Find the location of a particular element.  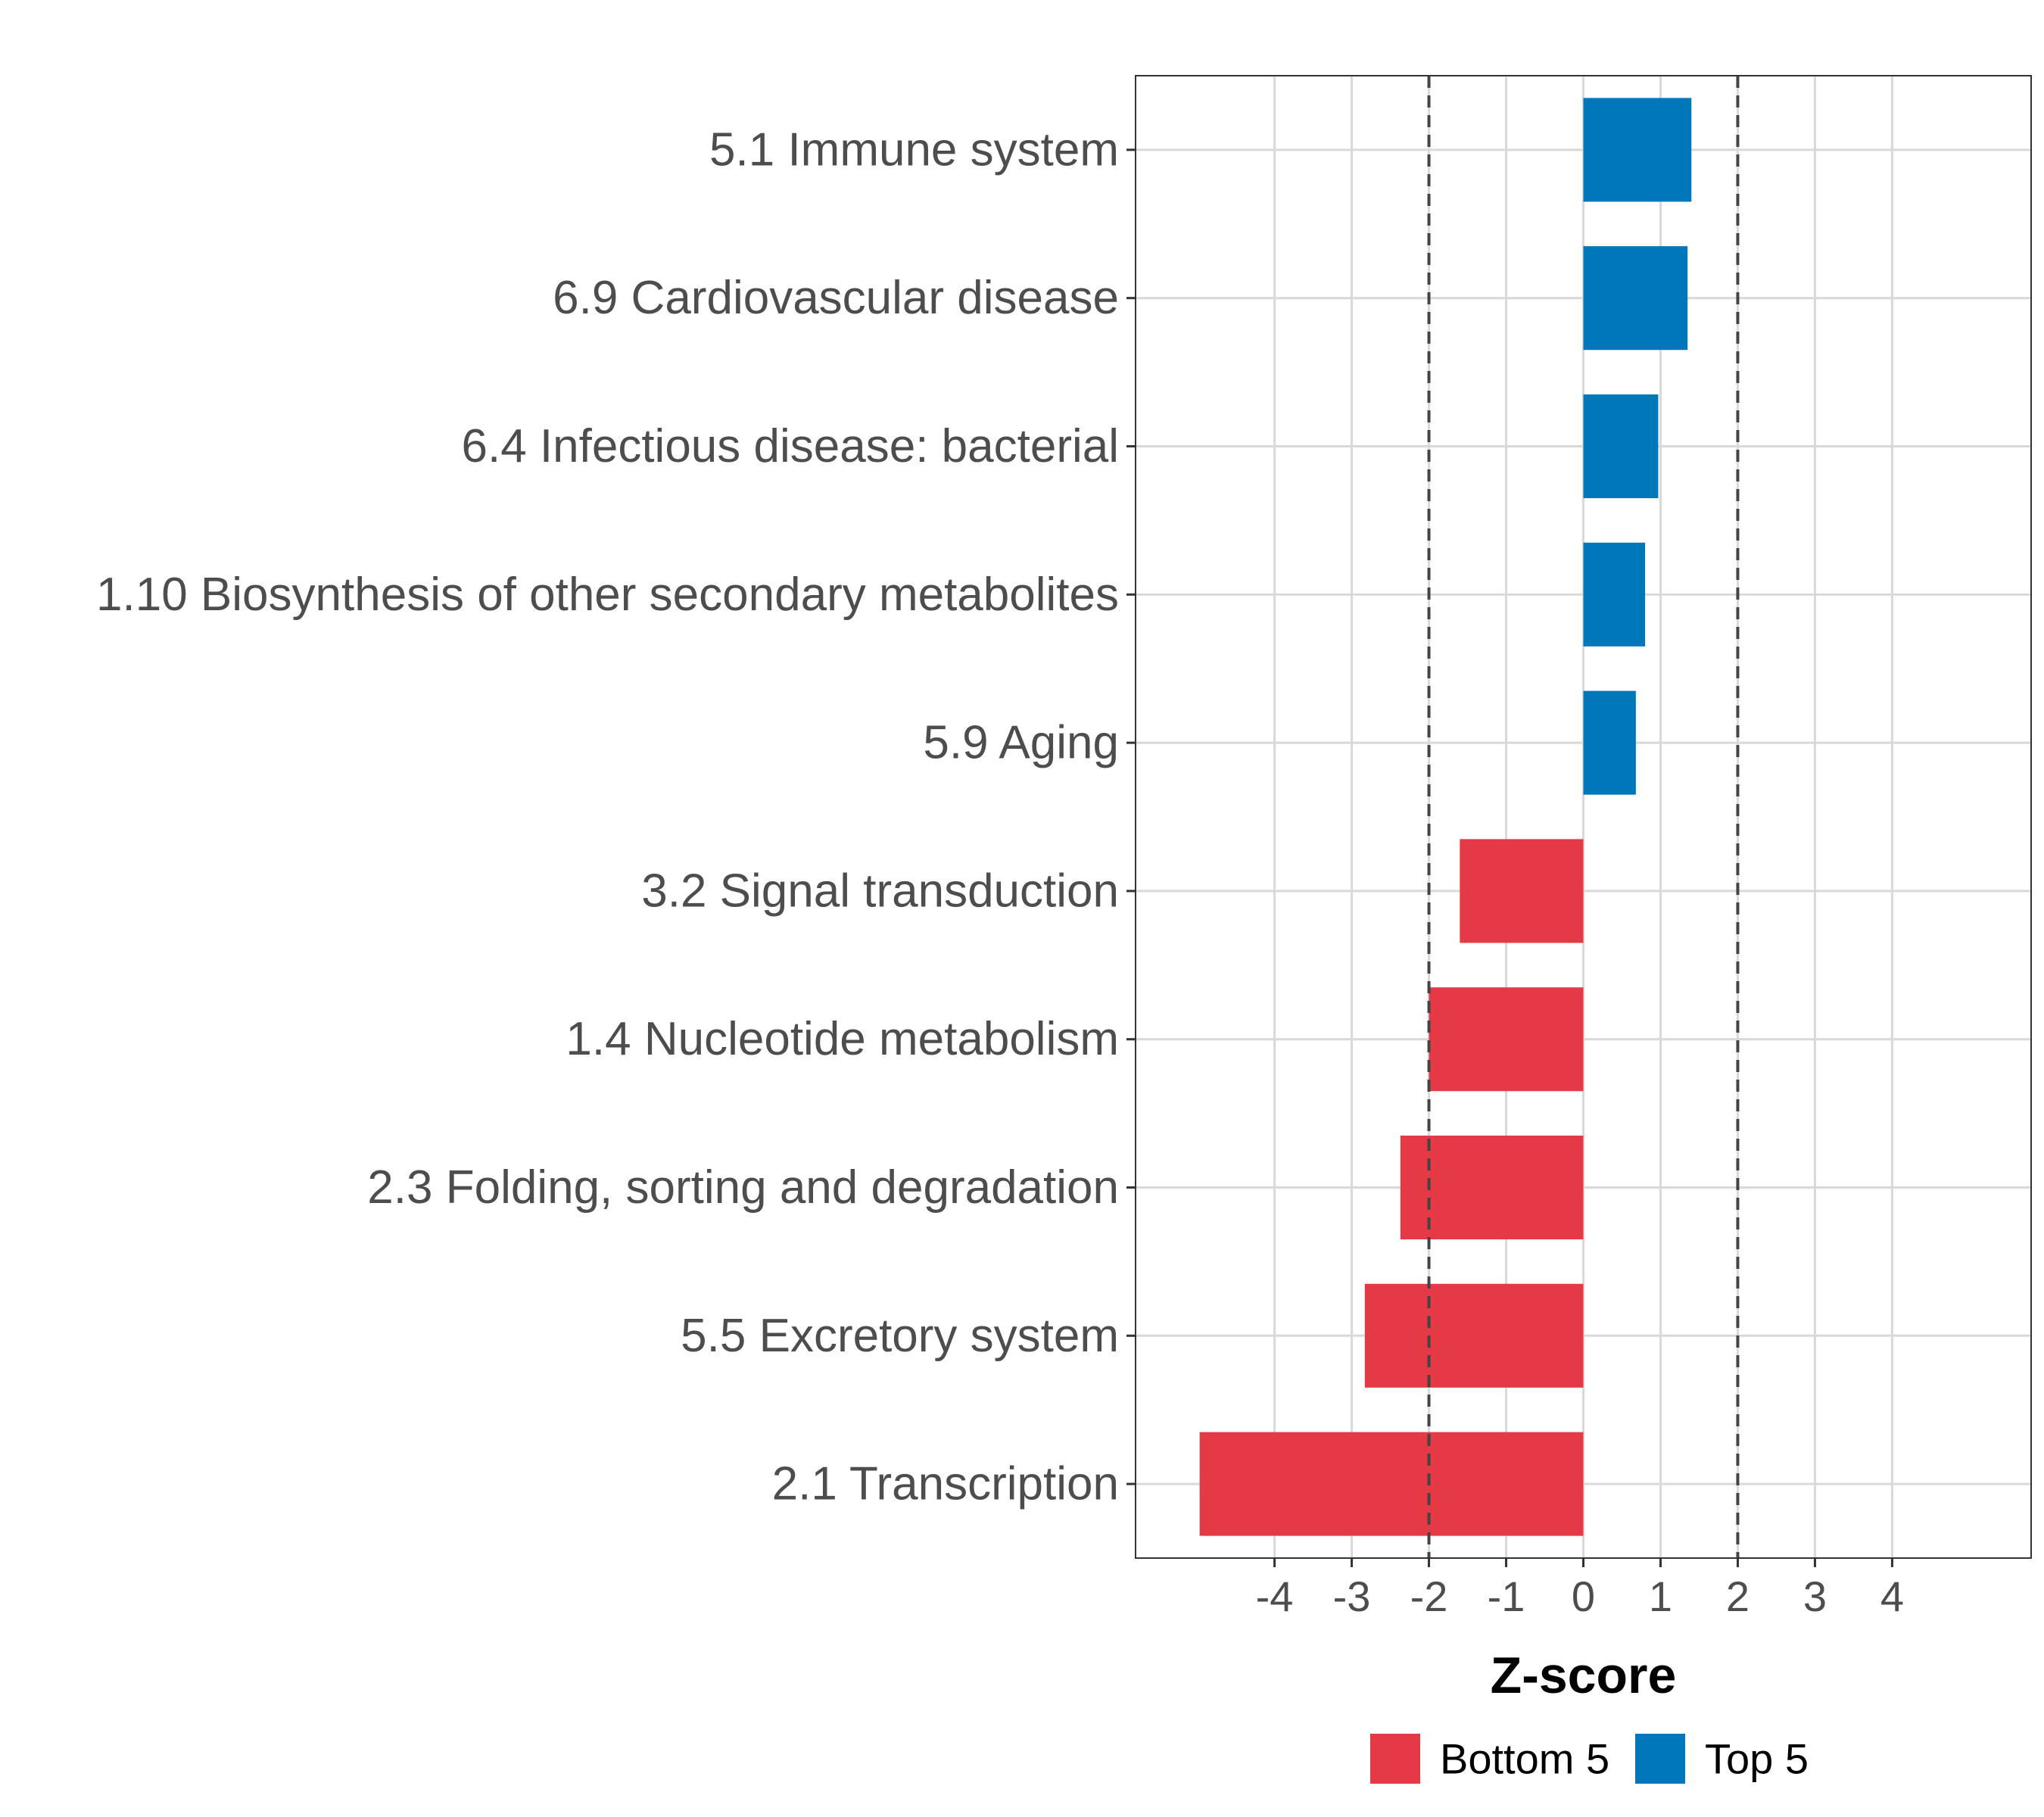

x-tick-label: -3 is located at coordinates (1352, 1596).